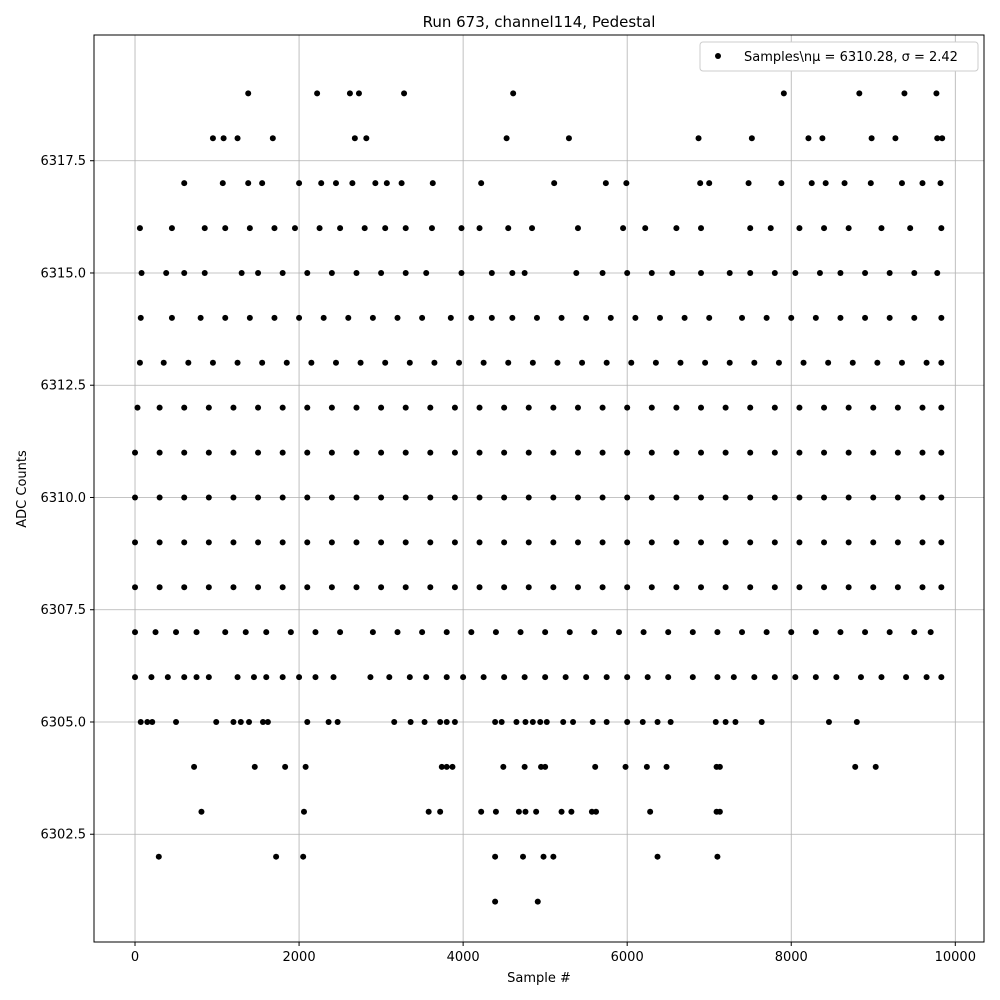 The image size is (1000, 1000). Describe the element at coordinates (718, 56) in the screenshot. I see `legend-marker` at that location.